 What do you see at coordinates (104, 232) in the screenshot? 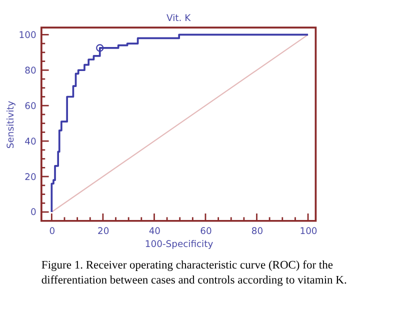
I see `x-tick-label: 20` at bounding box center [104, 232].